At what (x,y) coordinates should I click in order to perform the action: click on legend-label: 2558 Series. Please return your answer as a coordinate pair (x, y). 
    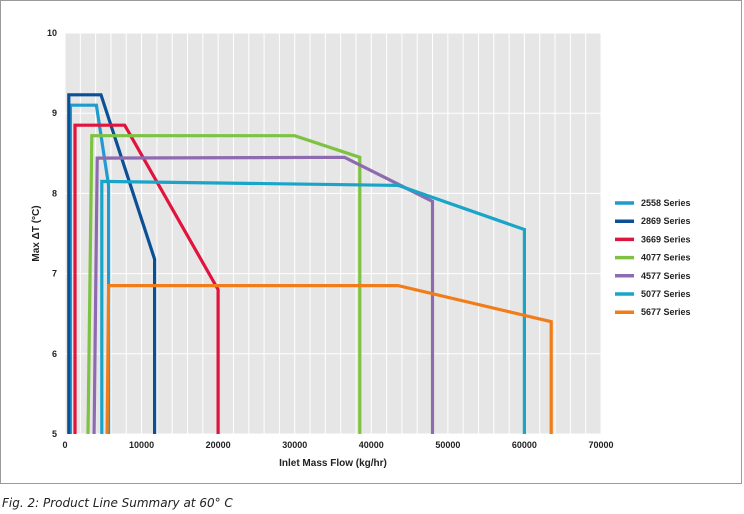
    Looking at the image, I should click on (666, 203).